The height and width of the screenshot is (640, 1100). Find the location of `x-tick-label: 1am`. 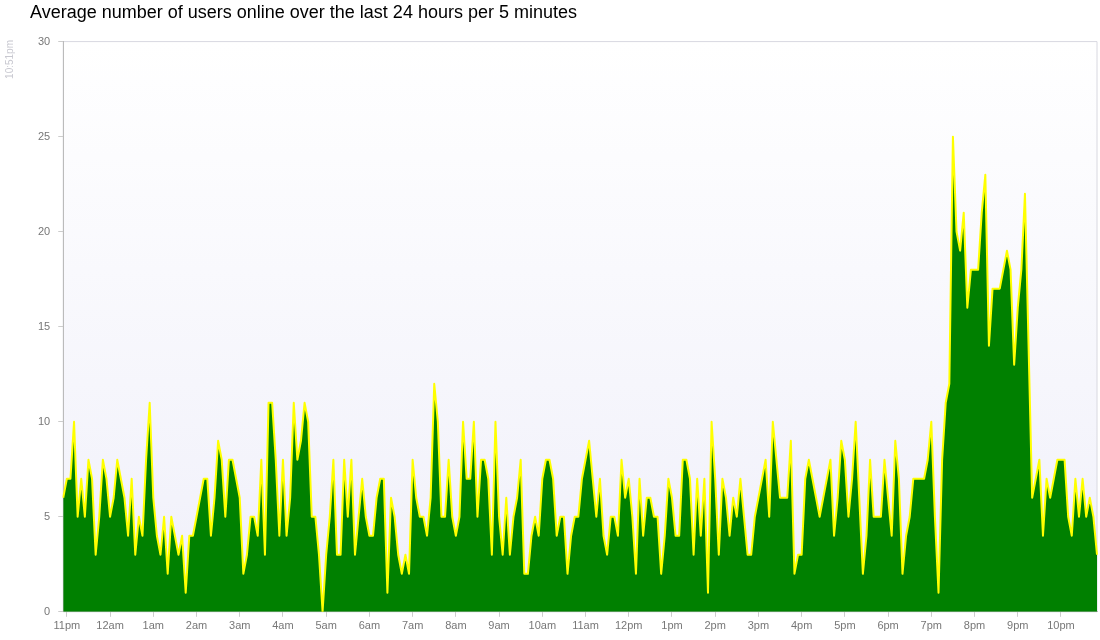

x-tick-label: 1am is located at coordinates (153, 625).